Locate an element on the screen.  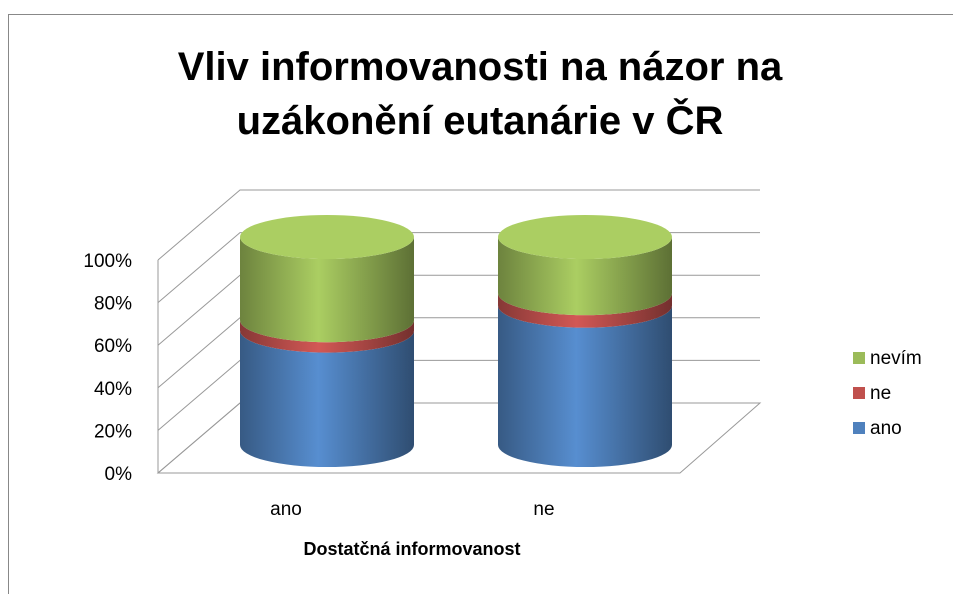
legend-label: nevím is located at coordinates (896, 358).